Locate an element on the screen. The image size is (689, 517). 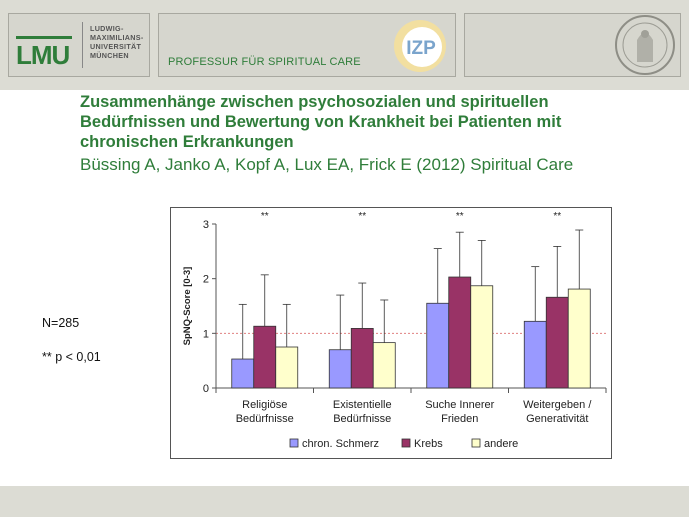
y-tick-label: 1 is located at coordinates (206, 334).